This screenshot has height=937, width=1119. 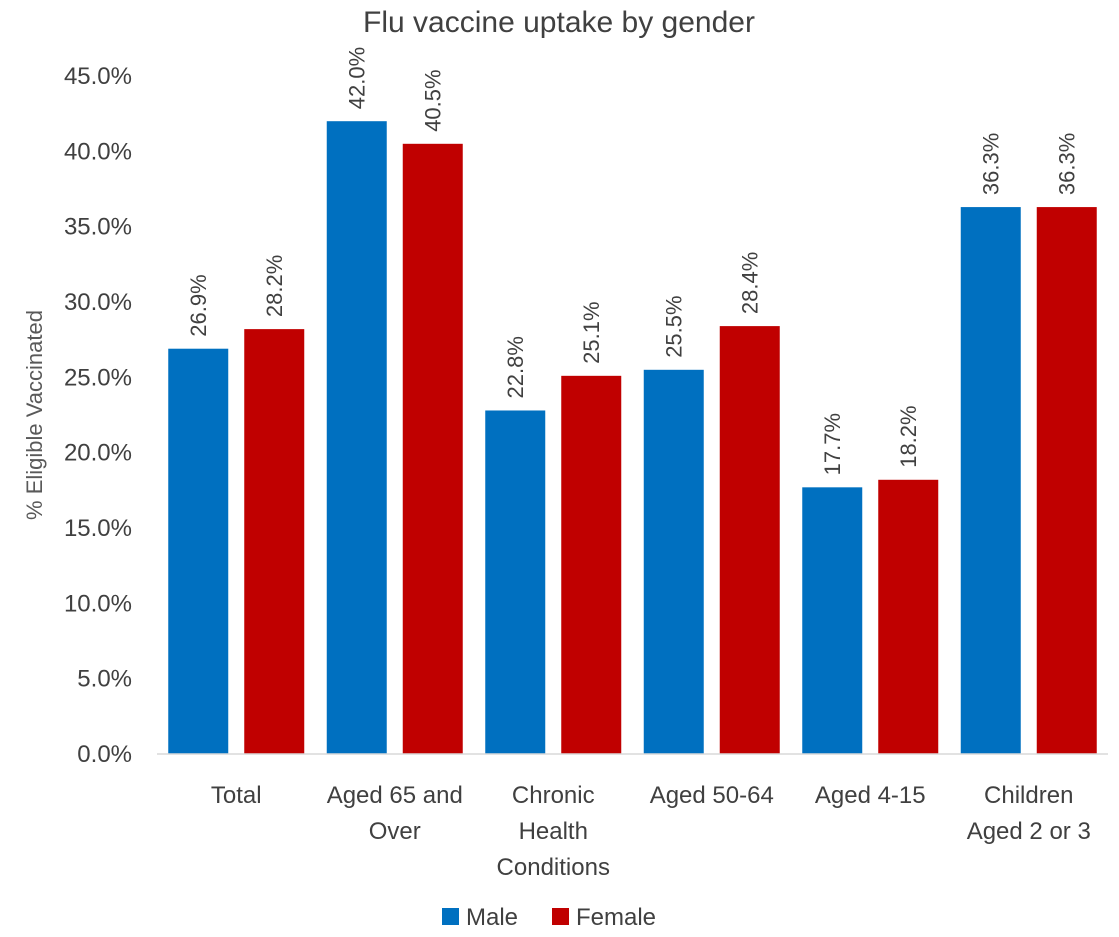 I want to click on category-label: Children, so click(x=1028, y=795).